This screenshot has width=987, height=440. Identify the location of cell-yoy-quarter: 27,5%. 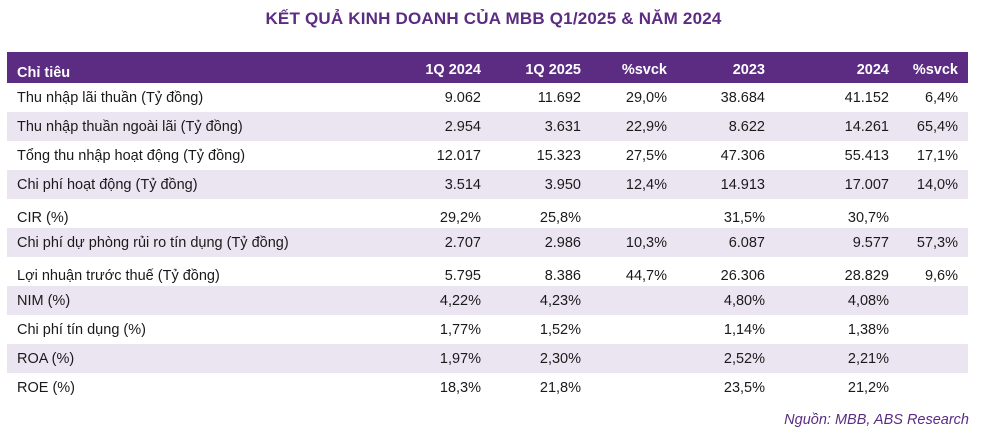
(646, 155).